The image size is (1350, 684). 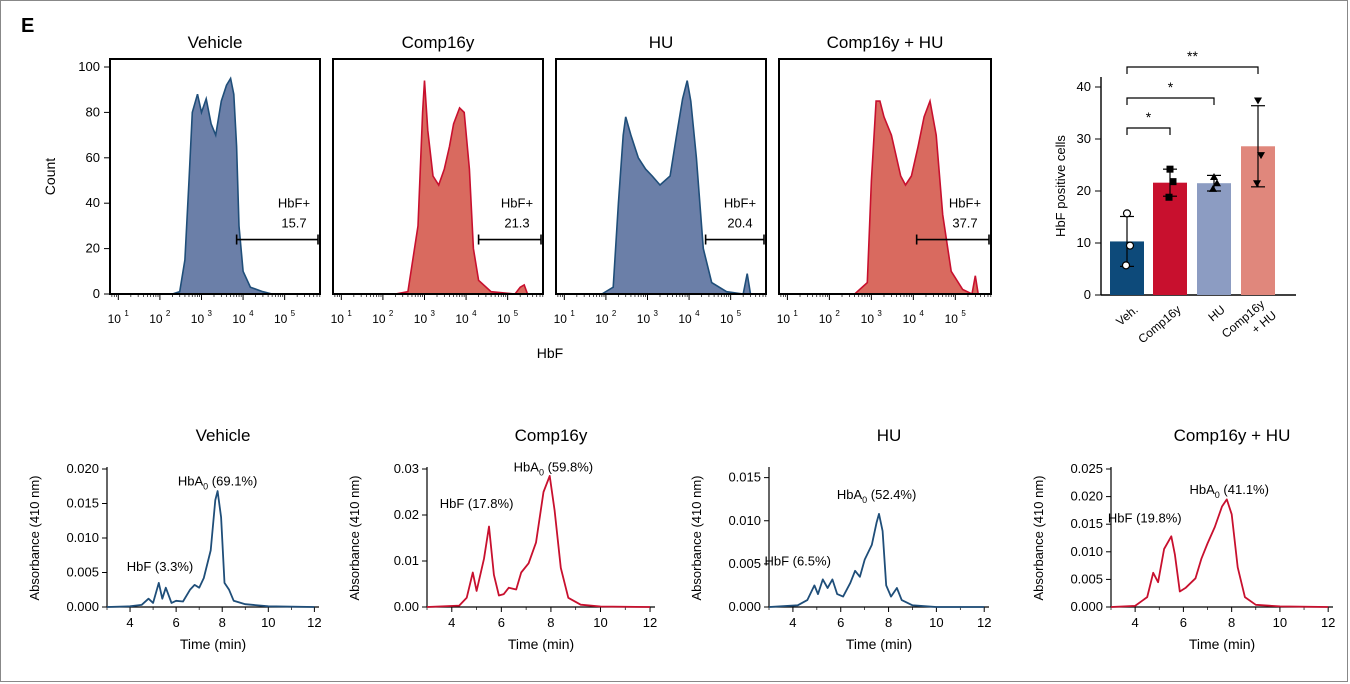 I want to click on hplc-y-tick-label: 0.005, so click(x=1086, y=578).